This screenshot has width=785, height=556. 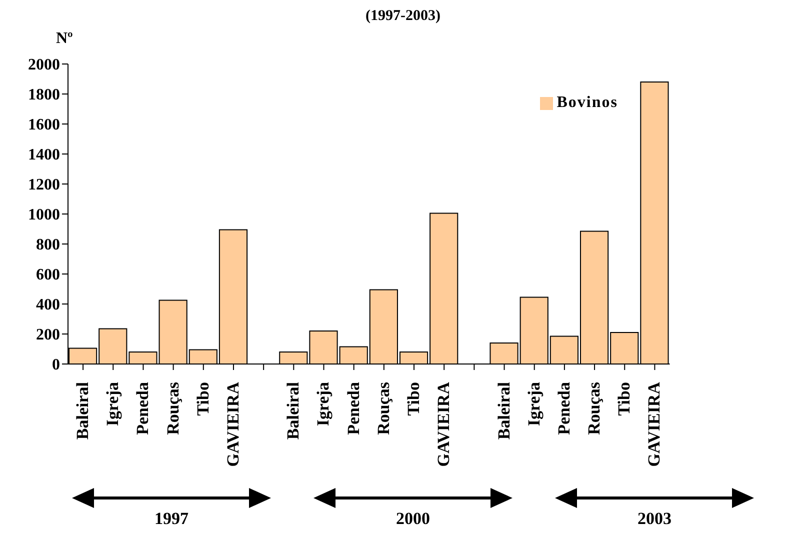 What do you see at coordinates (48, 245) in the screenshot?
I see `y-tick-label: 800` at bounding box center [48, 245].